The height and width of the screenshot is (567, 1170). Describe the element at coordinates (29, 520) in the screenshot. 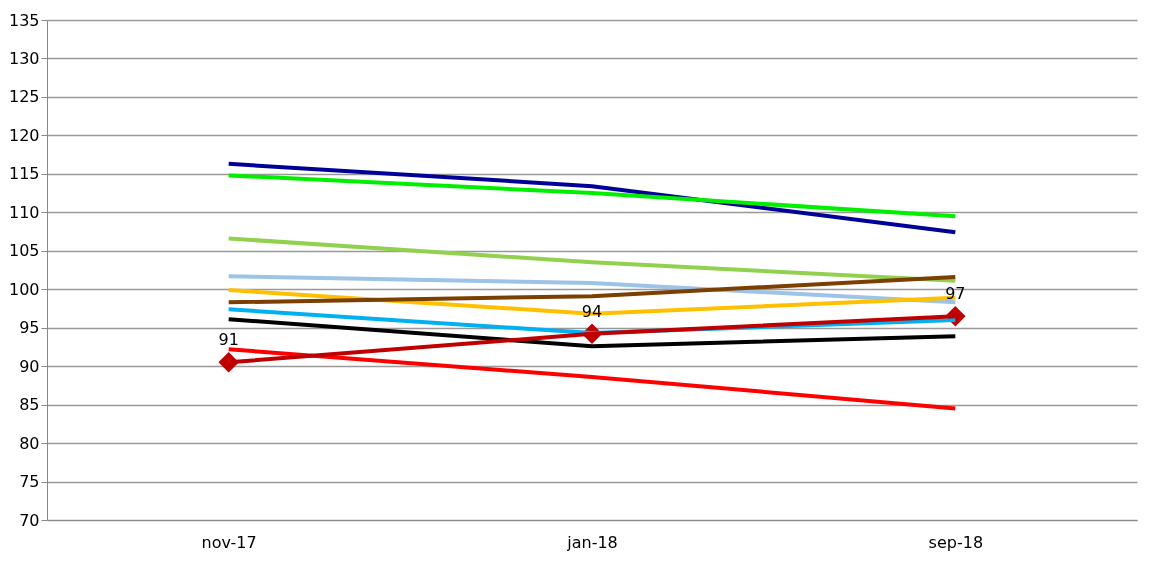

I see `y-tick-label: 70` at that location.